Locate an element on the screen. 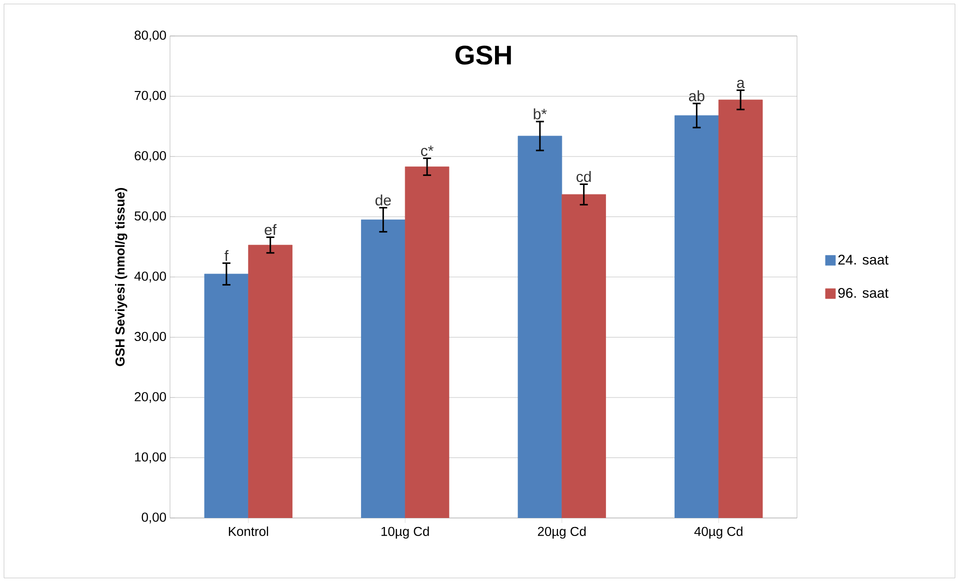 This screenshot has height=584, width=959. data-label: cd is located at coordinates (583, 176).